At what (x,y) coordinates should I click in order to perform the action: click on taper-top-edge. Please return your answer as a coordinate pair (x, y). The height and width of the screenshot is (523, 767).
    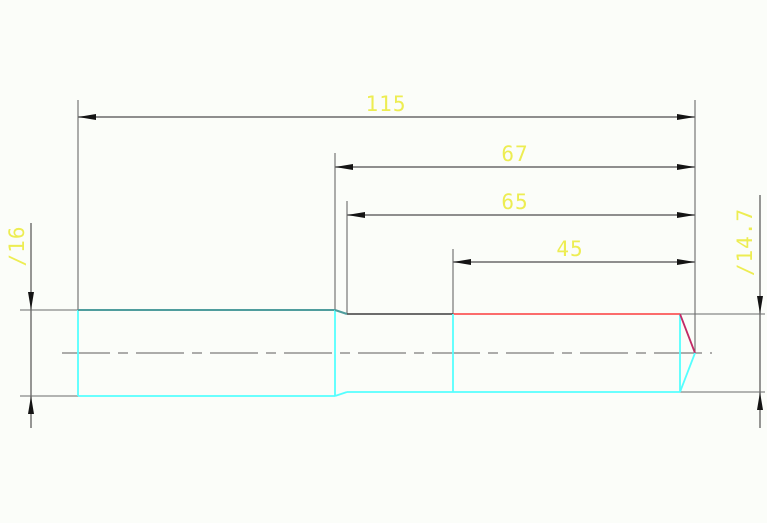
    Looking at the image, I should click on (341, 312).